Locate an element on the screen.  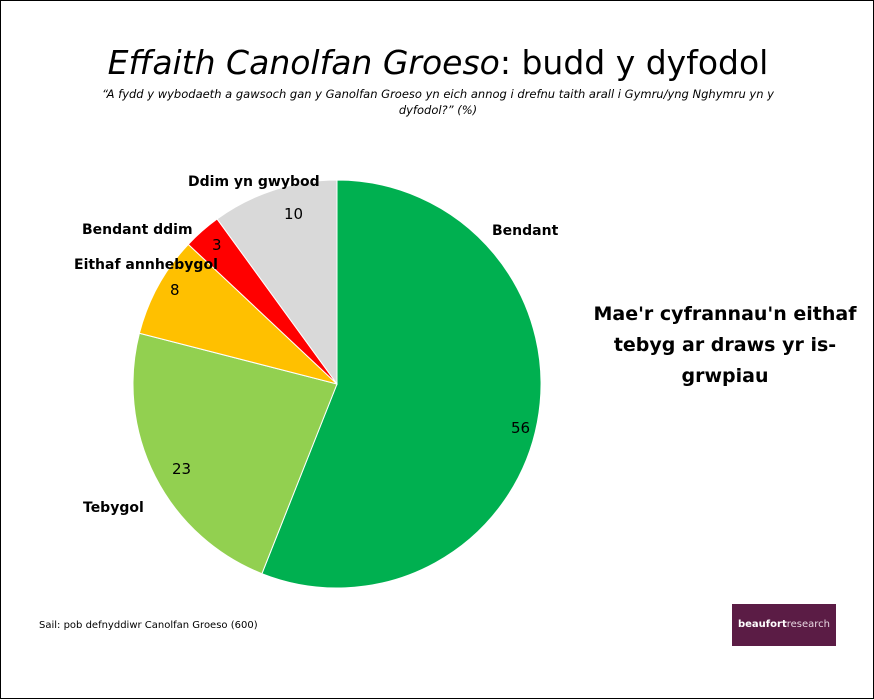
title-regular-part: : budd y dyfodol is located at coordinates (634, 62).